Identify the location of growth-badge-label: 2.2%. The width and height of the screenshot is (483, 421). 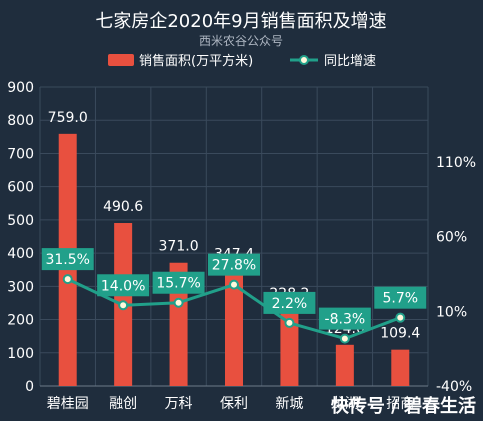
(290, 304).